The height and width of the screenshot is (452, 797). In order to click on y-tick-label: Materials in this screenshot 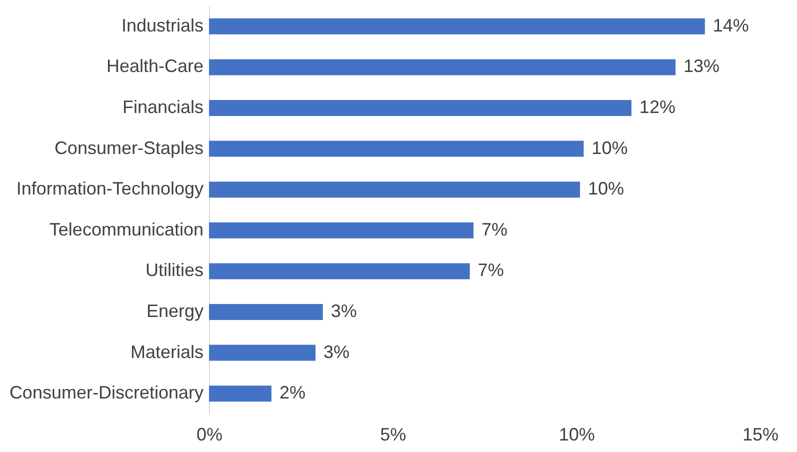, I will do `click(167, 352)`.